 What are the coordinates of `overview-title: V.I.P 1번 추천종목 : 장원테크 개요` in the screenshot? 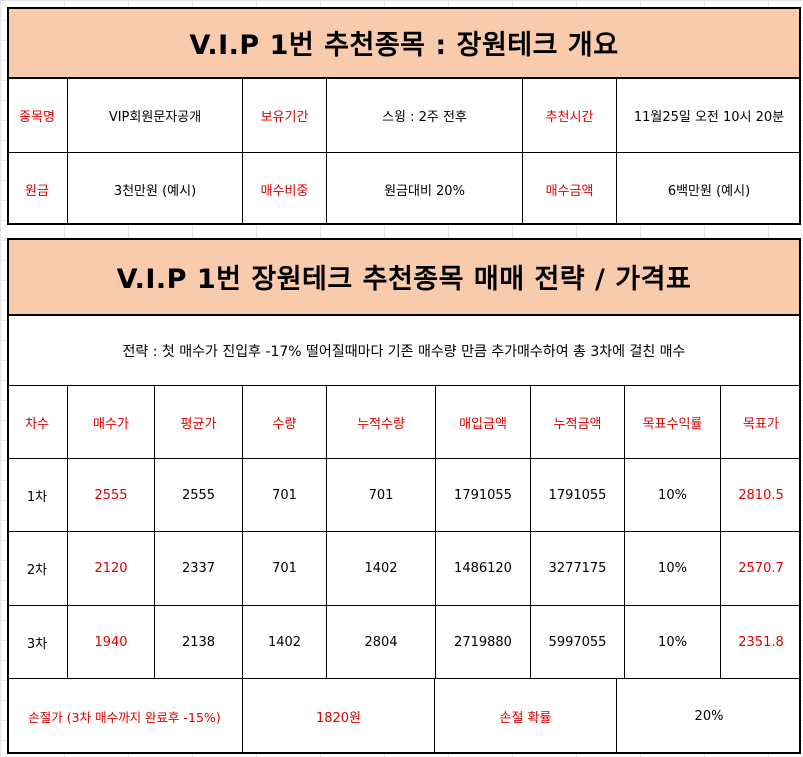 It's located at (404, 45).